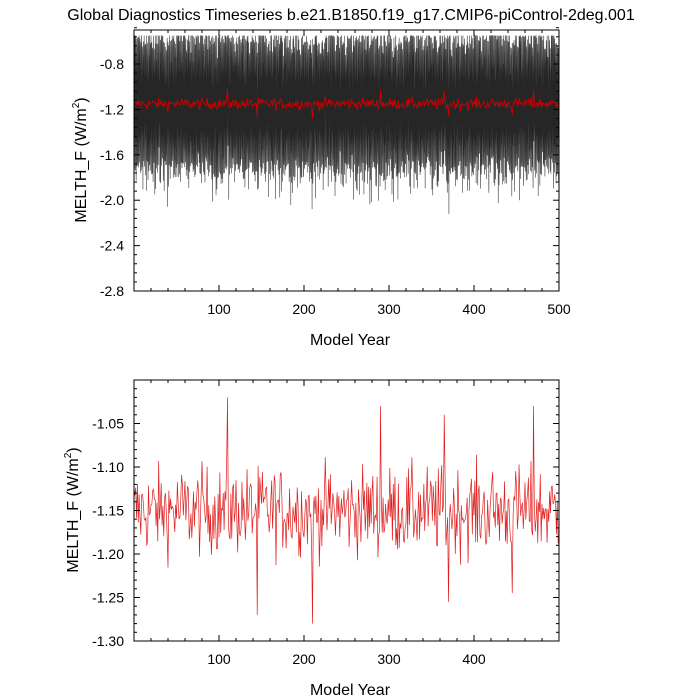 The height and width of the screenshot is (700, 700). I want to click on annual-line, so click(346, 103).